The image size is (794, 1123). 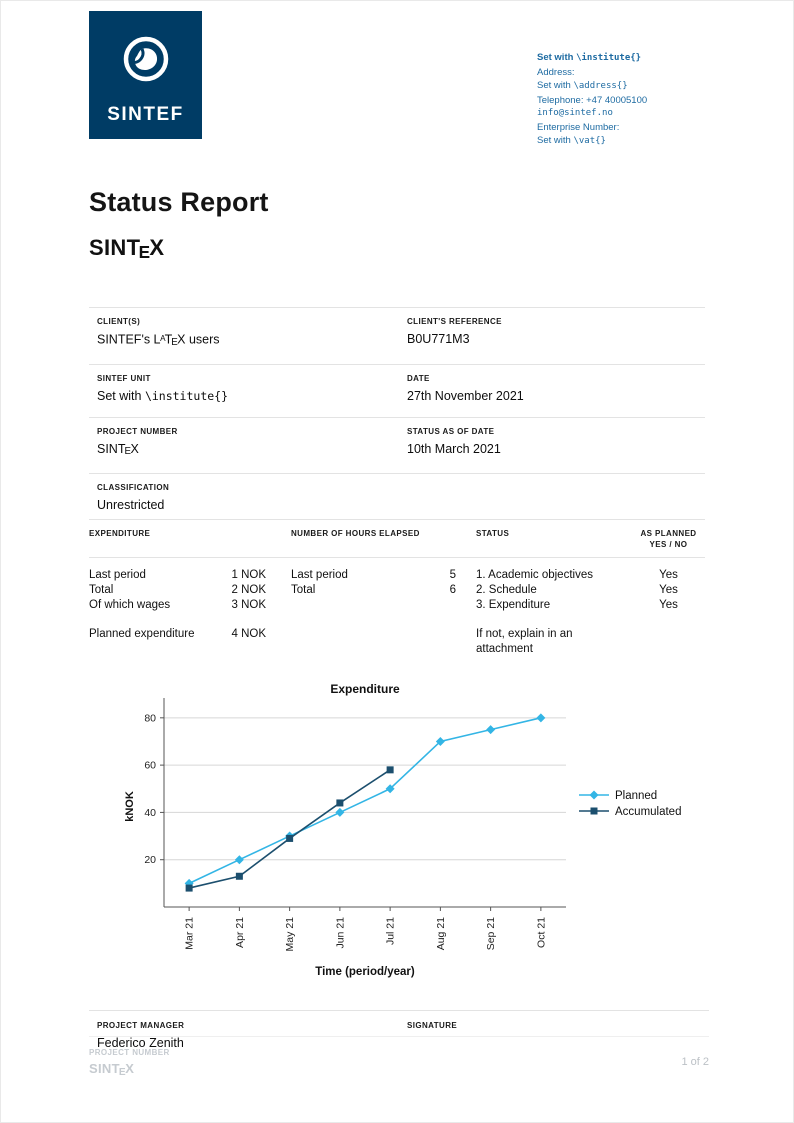 What do you see at coordinates (506, 590) in the screenshot?
I see `status-item: 2. Schedule` at bounding box center [506, 590].